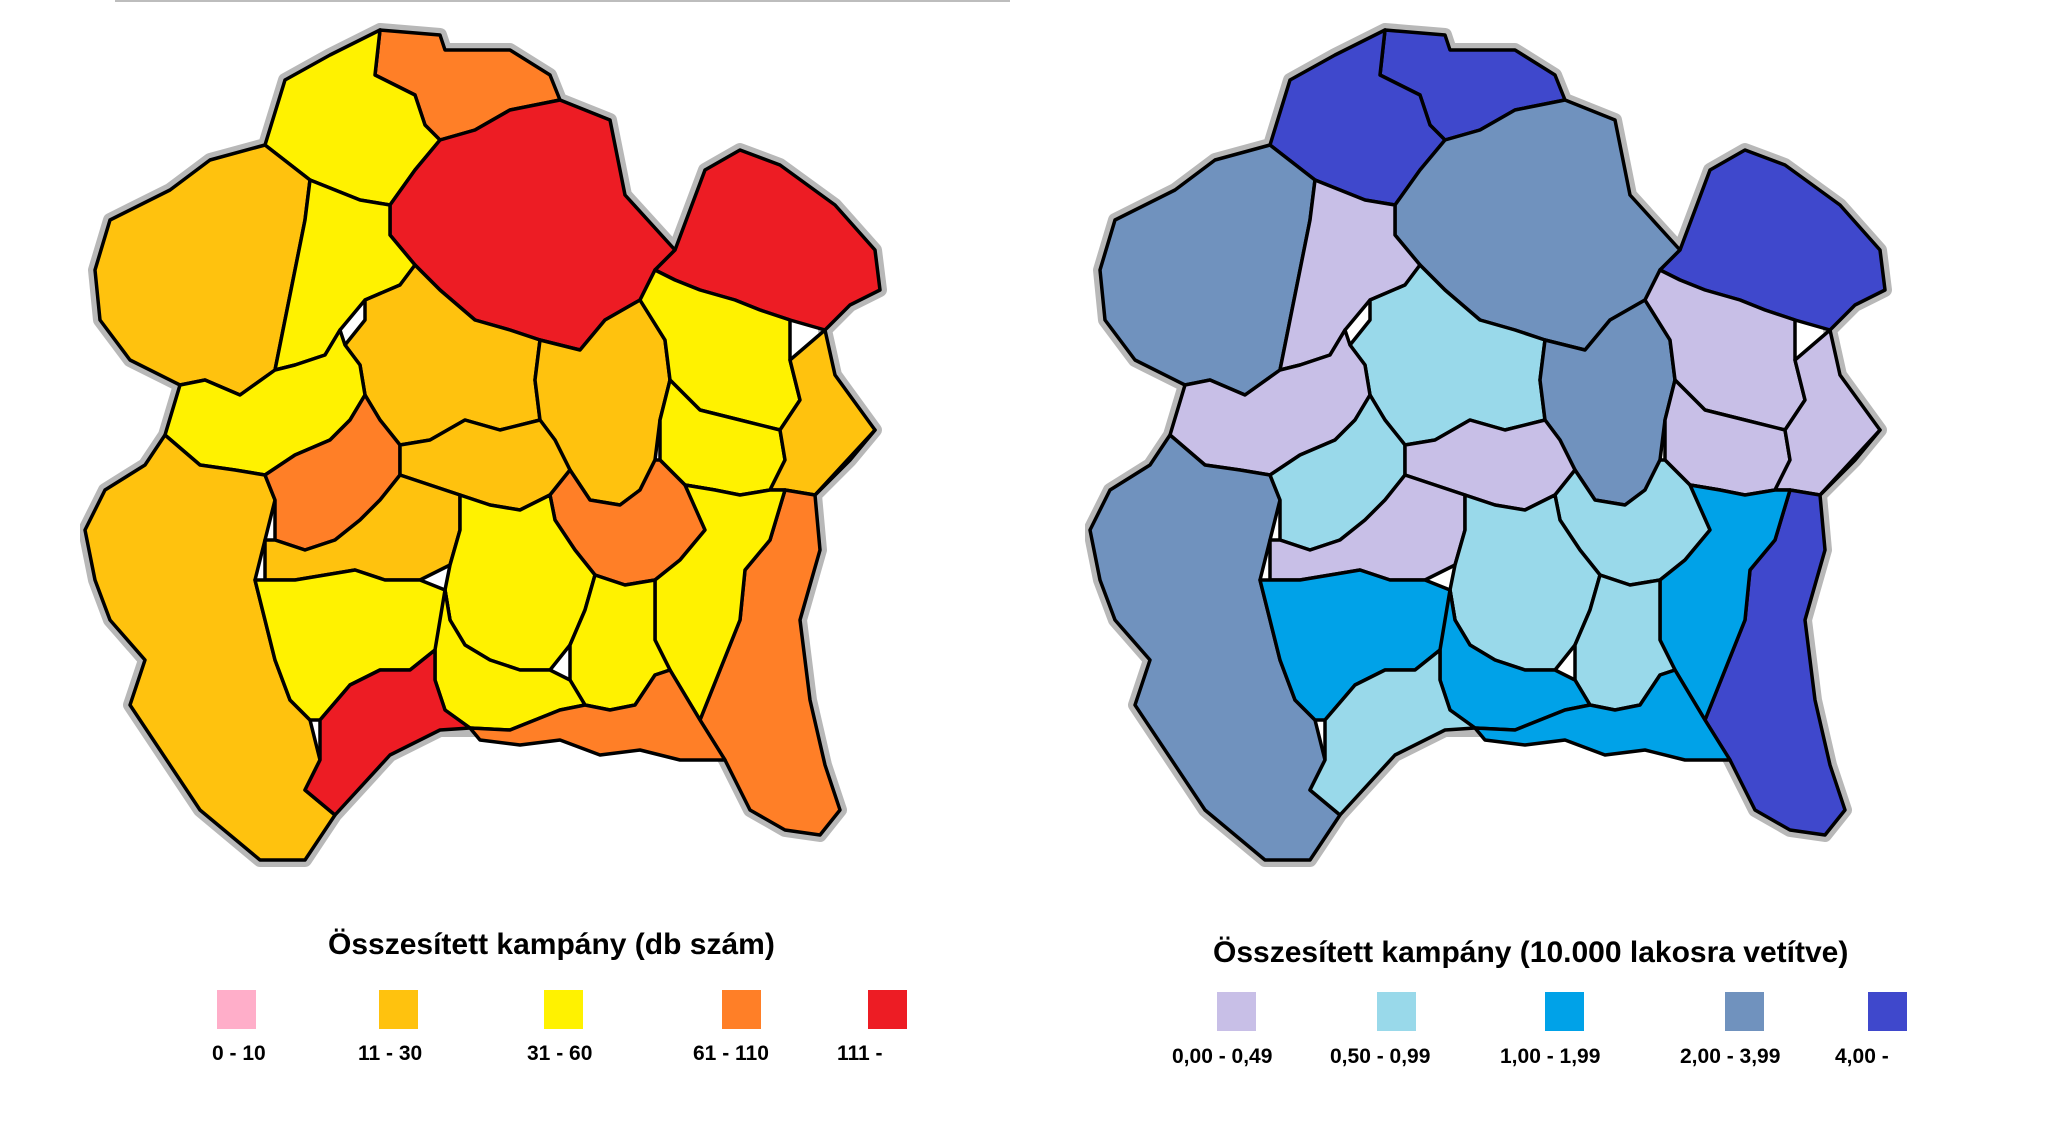 The height and width of the screenshot is (1140, 2048). What do you see at coordinates (560, 1053) in the screenshot?
I see `legend-label: 31 - 60` at bounding box center [560, 1053].